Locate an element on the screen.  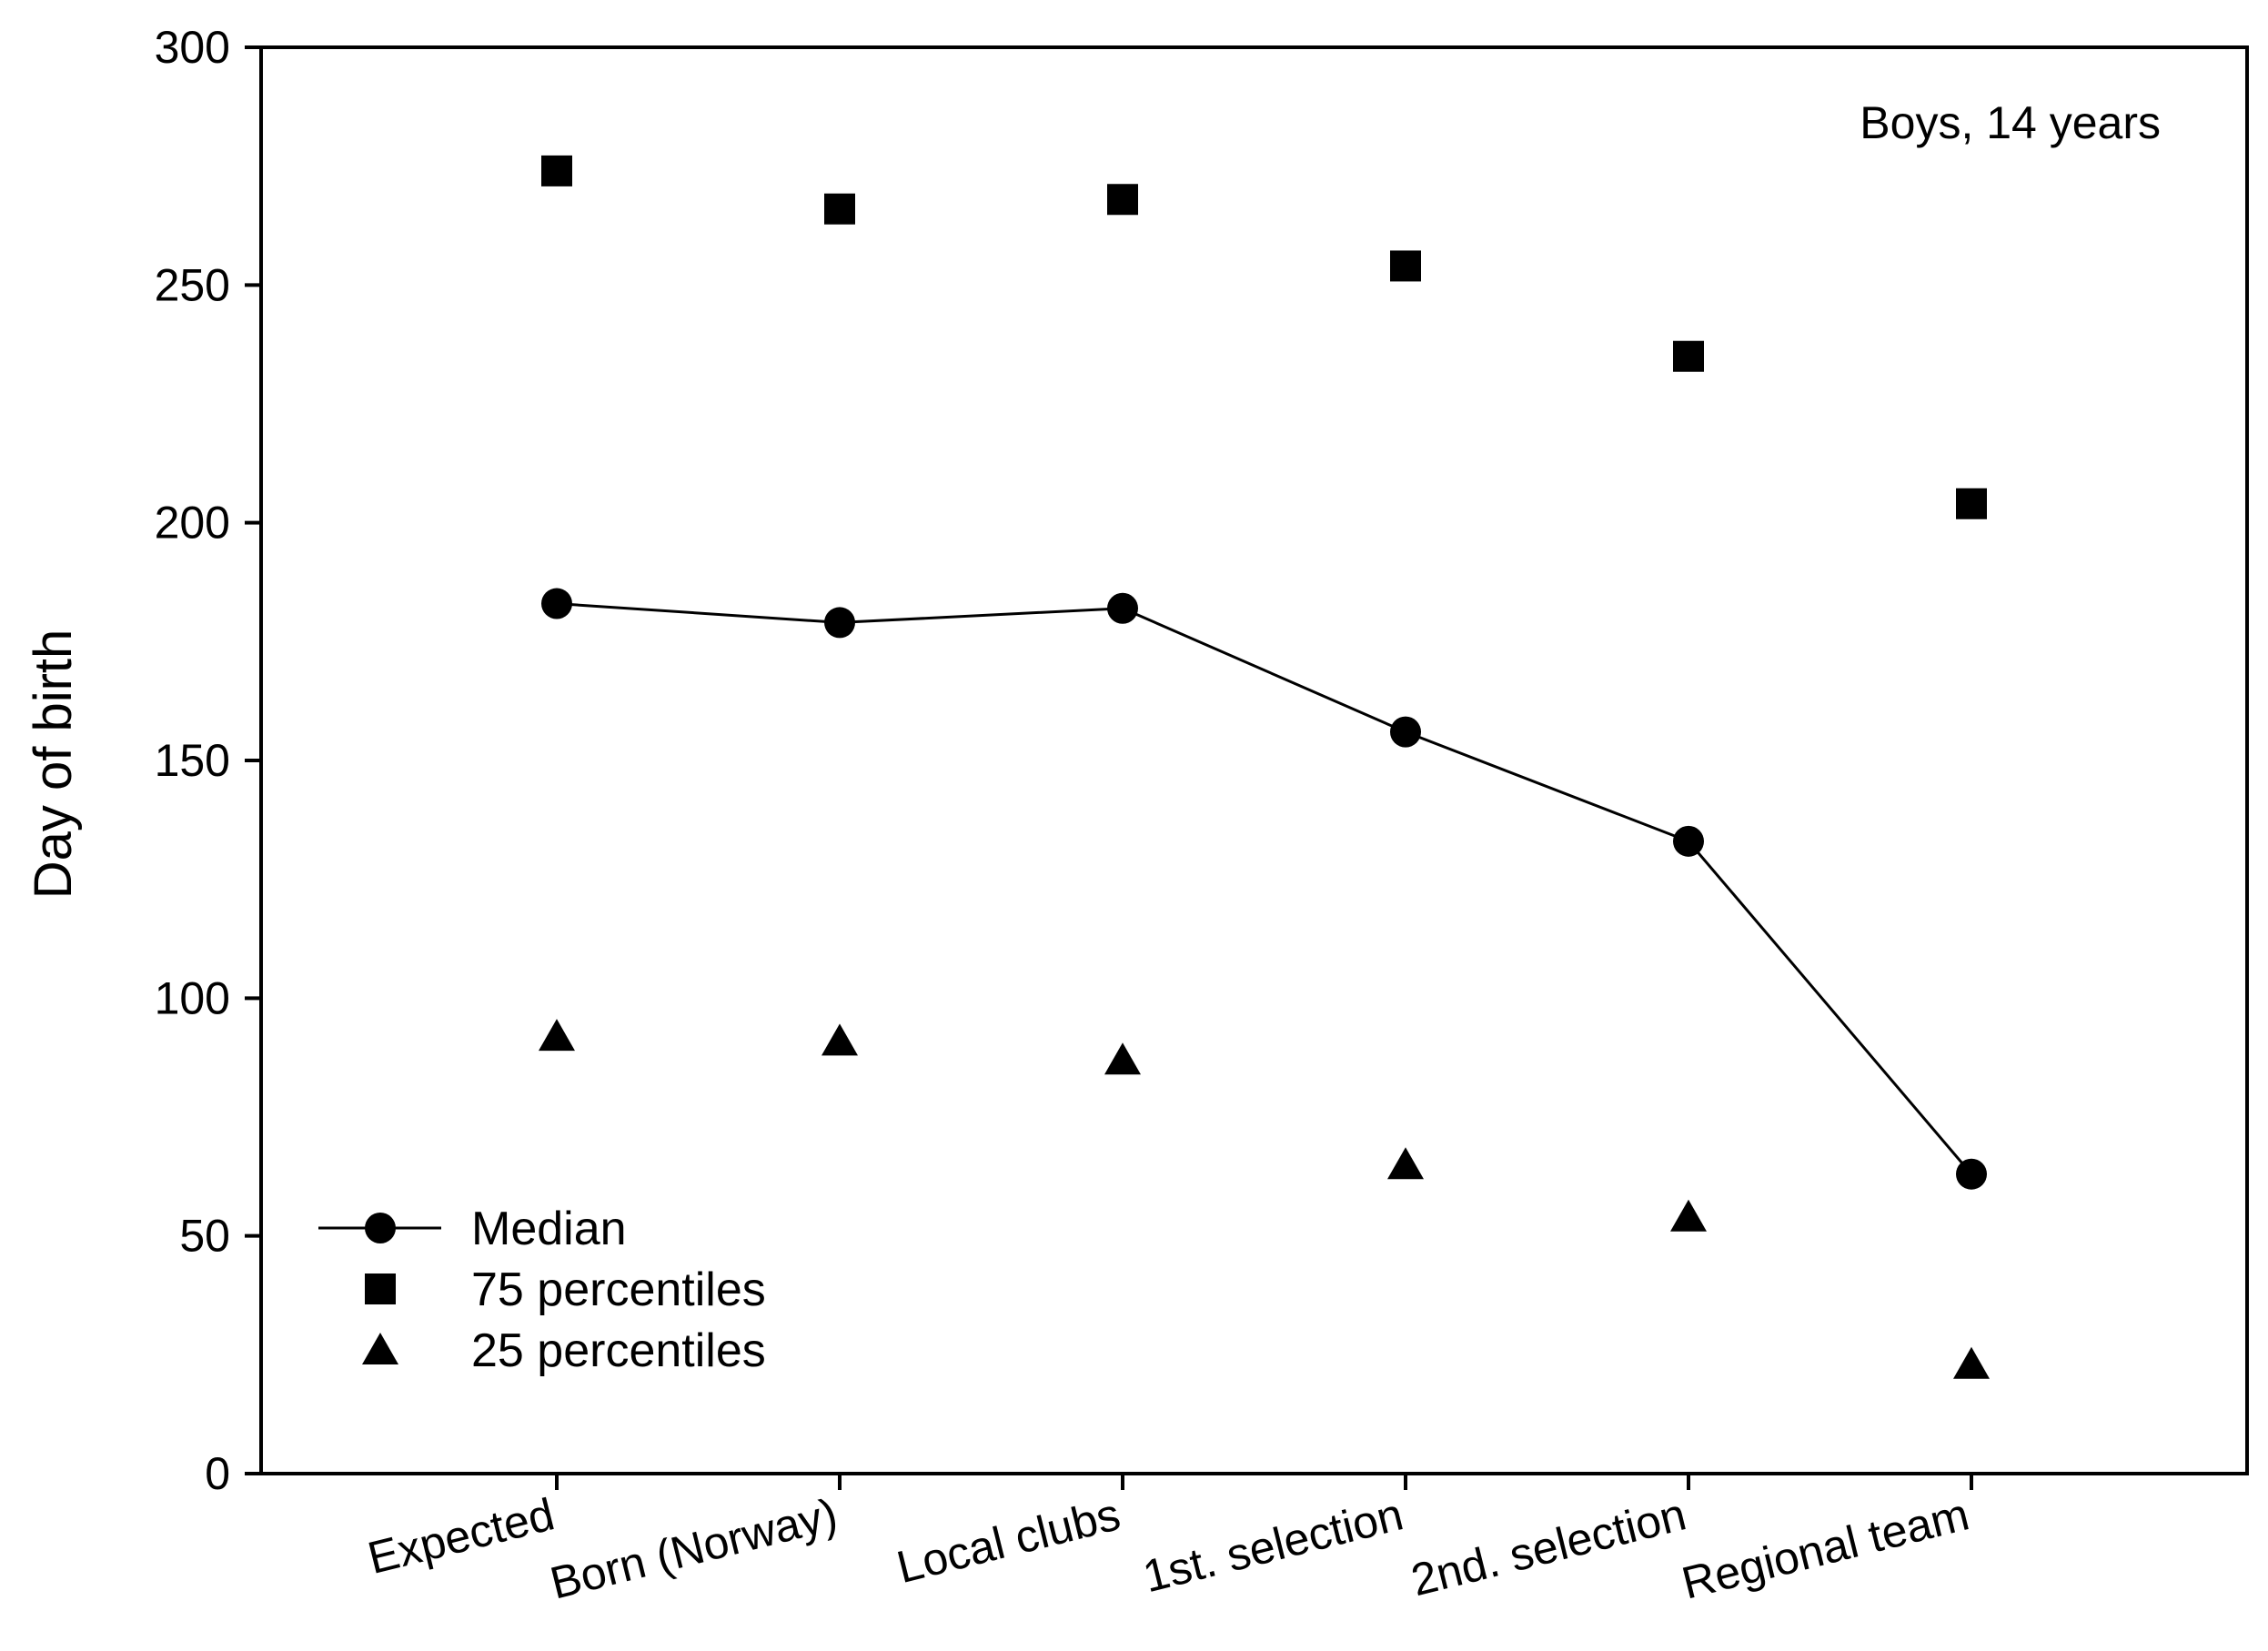
x-tick-label: Born (Norway) is located at coordinates (694, 1548).